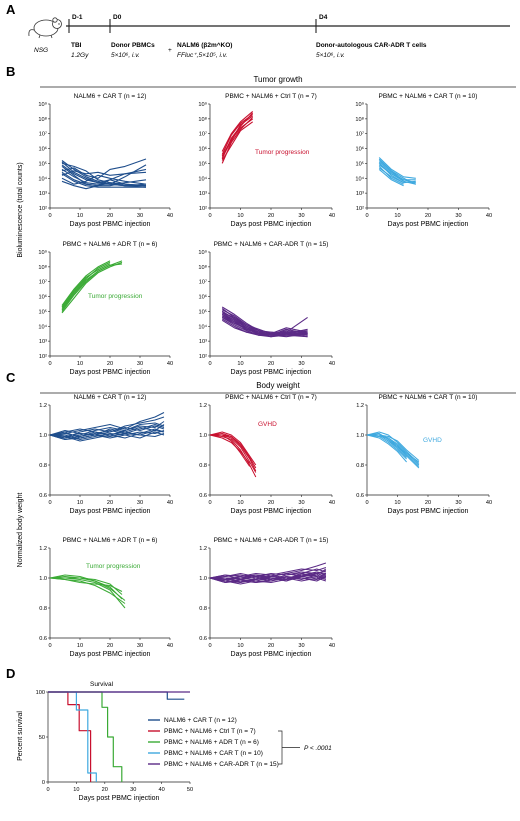 The height and width of the screenshot is (821, 520). What do you see at coordinates (301, 646) in the screenshot?
I see `c5-xtick-label: 30` at bounding box center [301, 646].